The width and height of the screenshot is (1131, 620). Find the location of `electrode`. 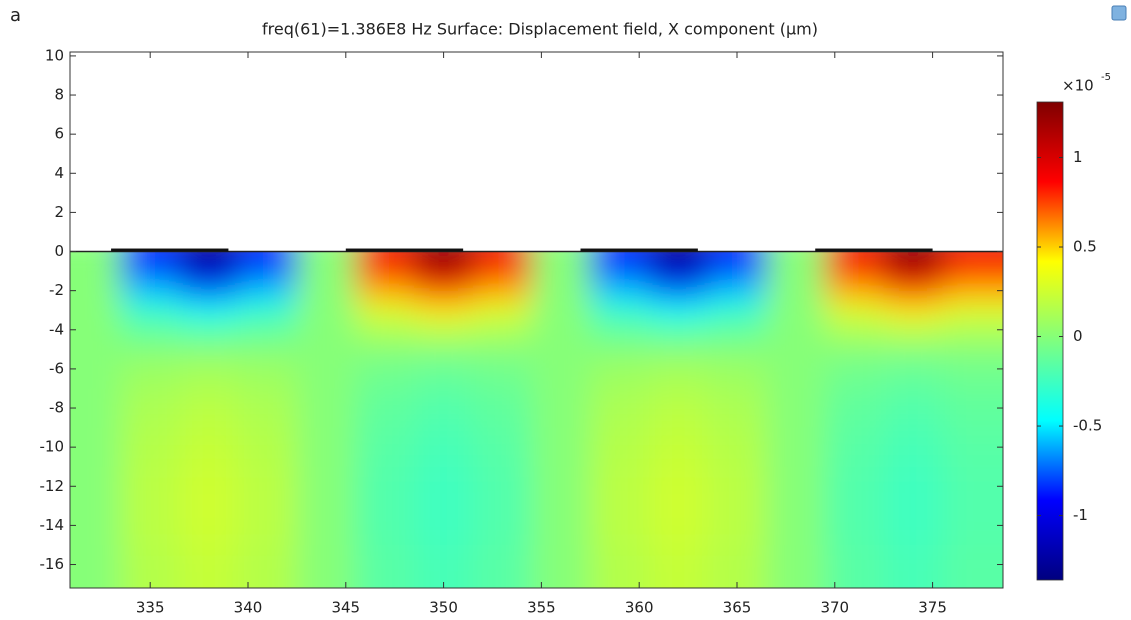

electrode is located at coordinates (404, 250).